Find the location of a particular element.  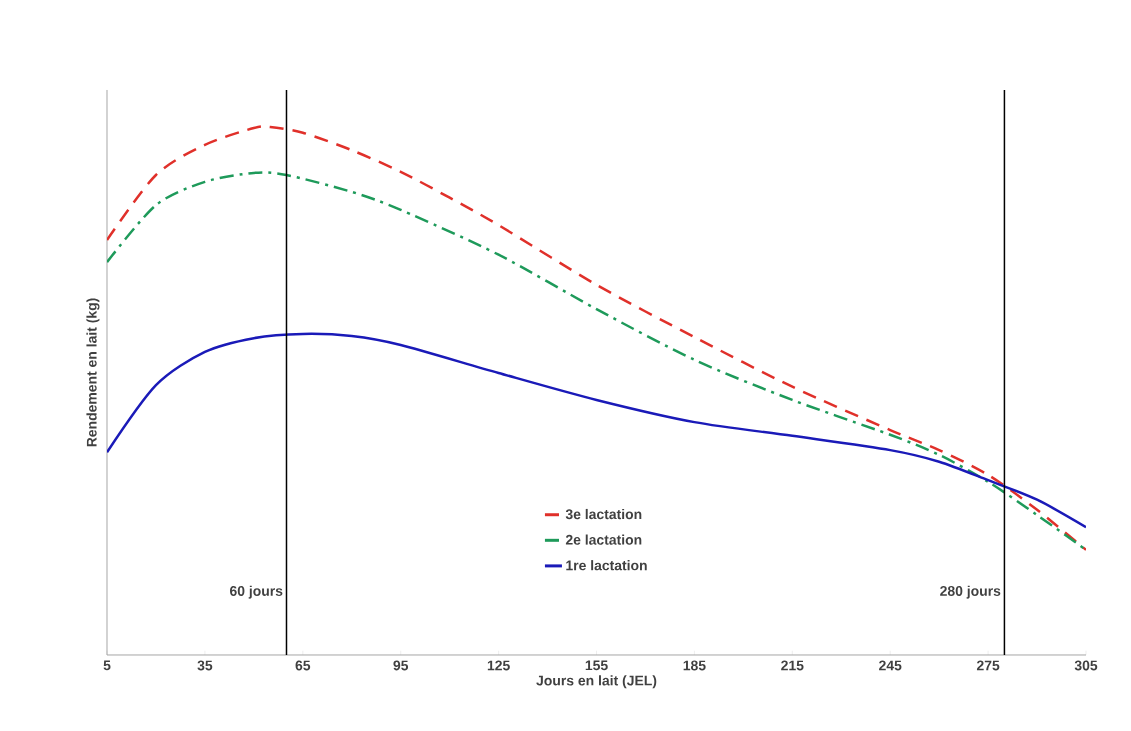

x-tick-label: 245 is located at coordinates (890, 665).